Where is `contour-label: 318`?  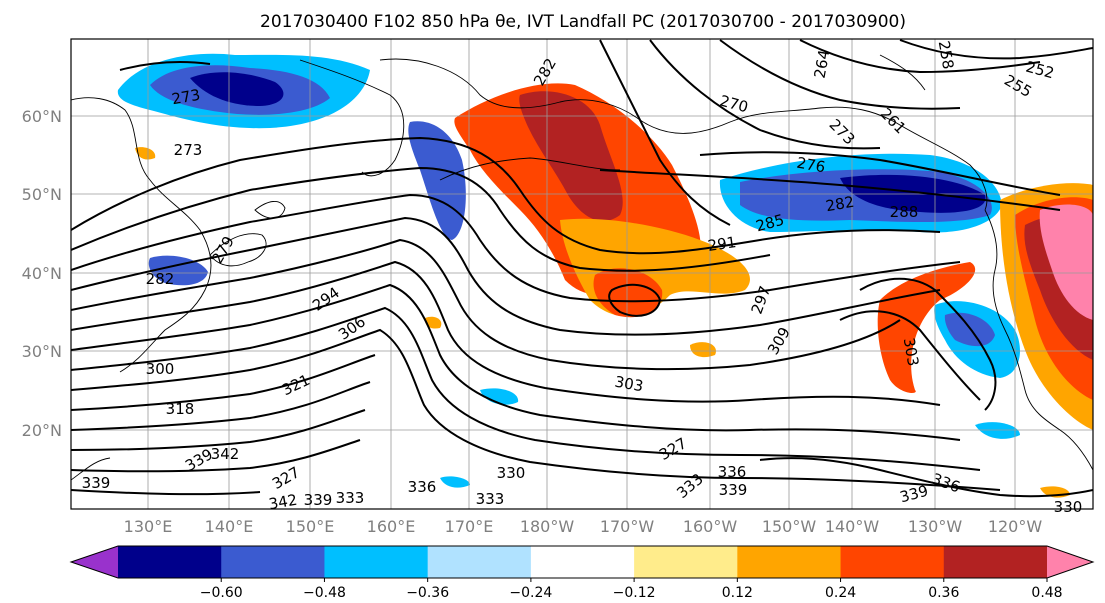
contour-label: 318 is located at coordinates (180, 409).